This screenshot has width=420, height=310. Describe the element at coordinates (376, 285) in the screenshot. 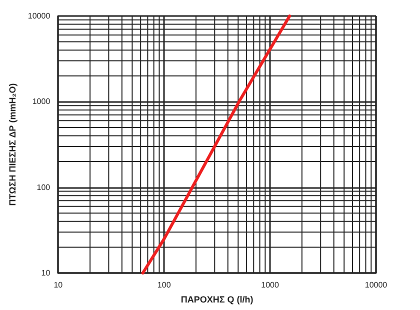

I see `x-tick-label: 10000` at that location.